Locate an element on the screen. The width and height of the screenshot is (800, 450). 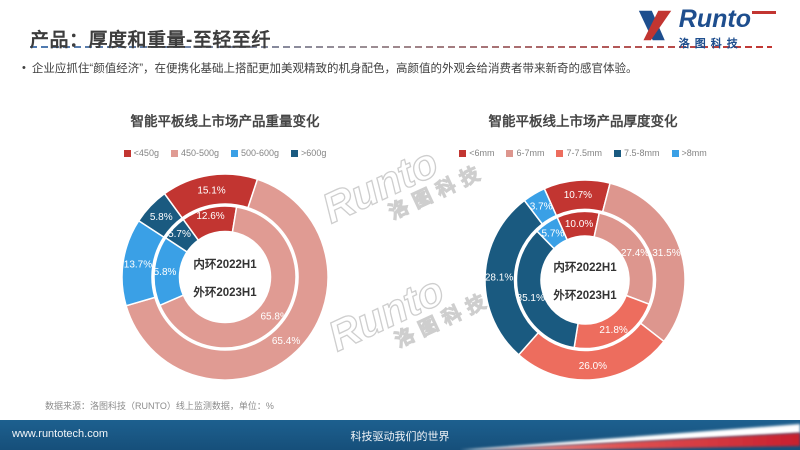
segment-value-label: 15.1% is located at coordinates (211, 191).